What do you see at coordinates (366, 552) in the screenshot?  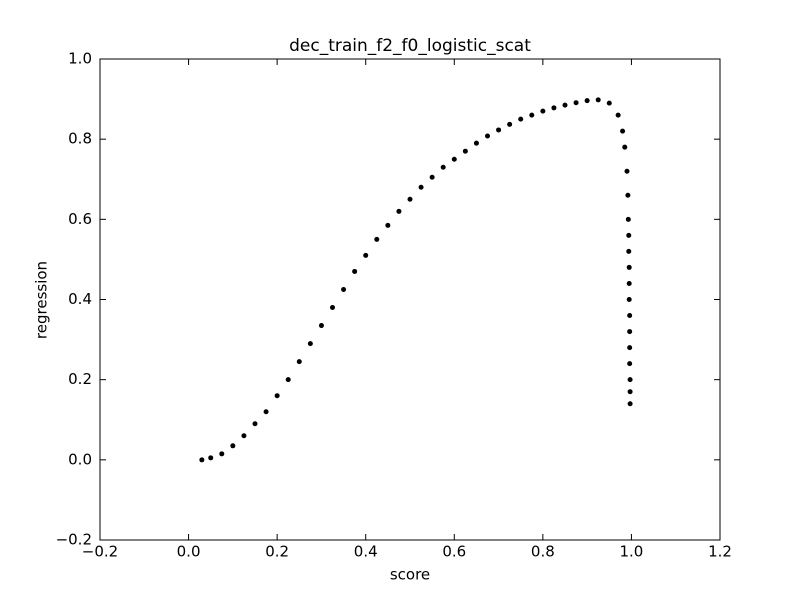 I see `x-tick-label: 0.4` at bounding box center [366, 552].